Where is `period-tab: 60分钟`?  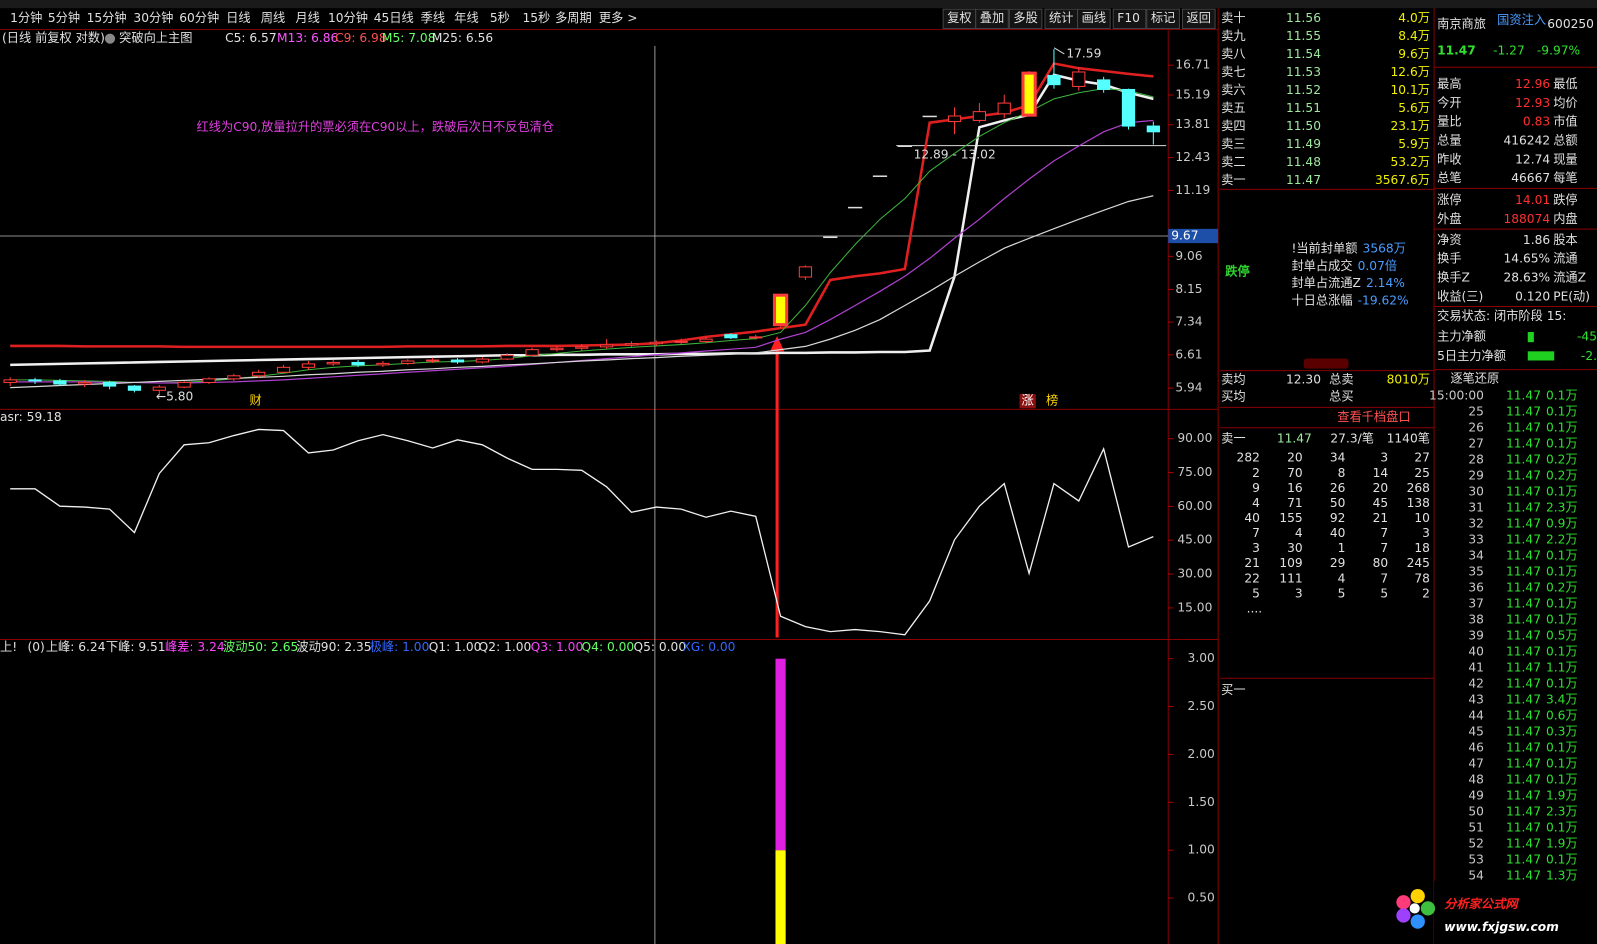
period-tab: 60分钟 is located at coordinates (199, 17).